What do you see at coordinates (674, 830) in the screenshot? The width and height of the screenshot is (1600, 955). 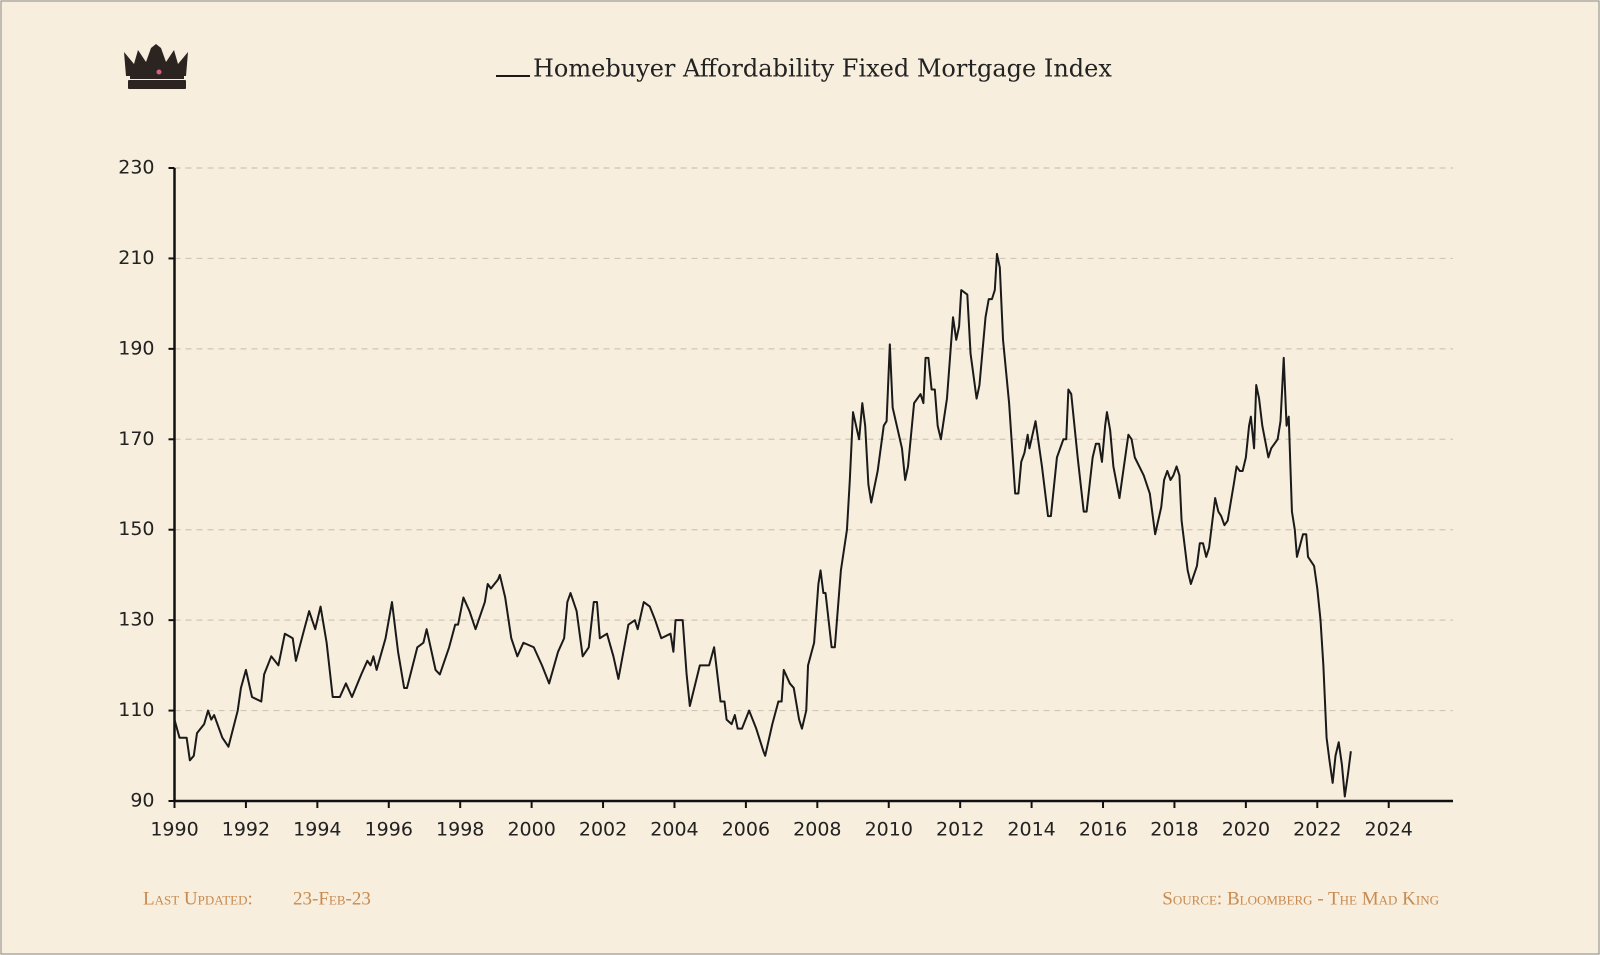 I see `x-tick-label: 2004` at bounding box center [674, 830].